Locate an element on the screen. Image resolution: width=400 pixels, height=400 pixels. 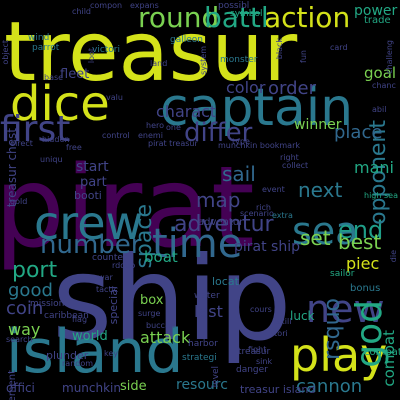
word-one: one is located at coordinates (173, 127).